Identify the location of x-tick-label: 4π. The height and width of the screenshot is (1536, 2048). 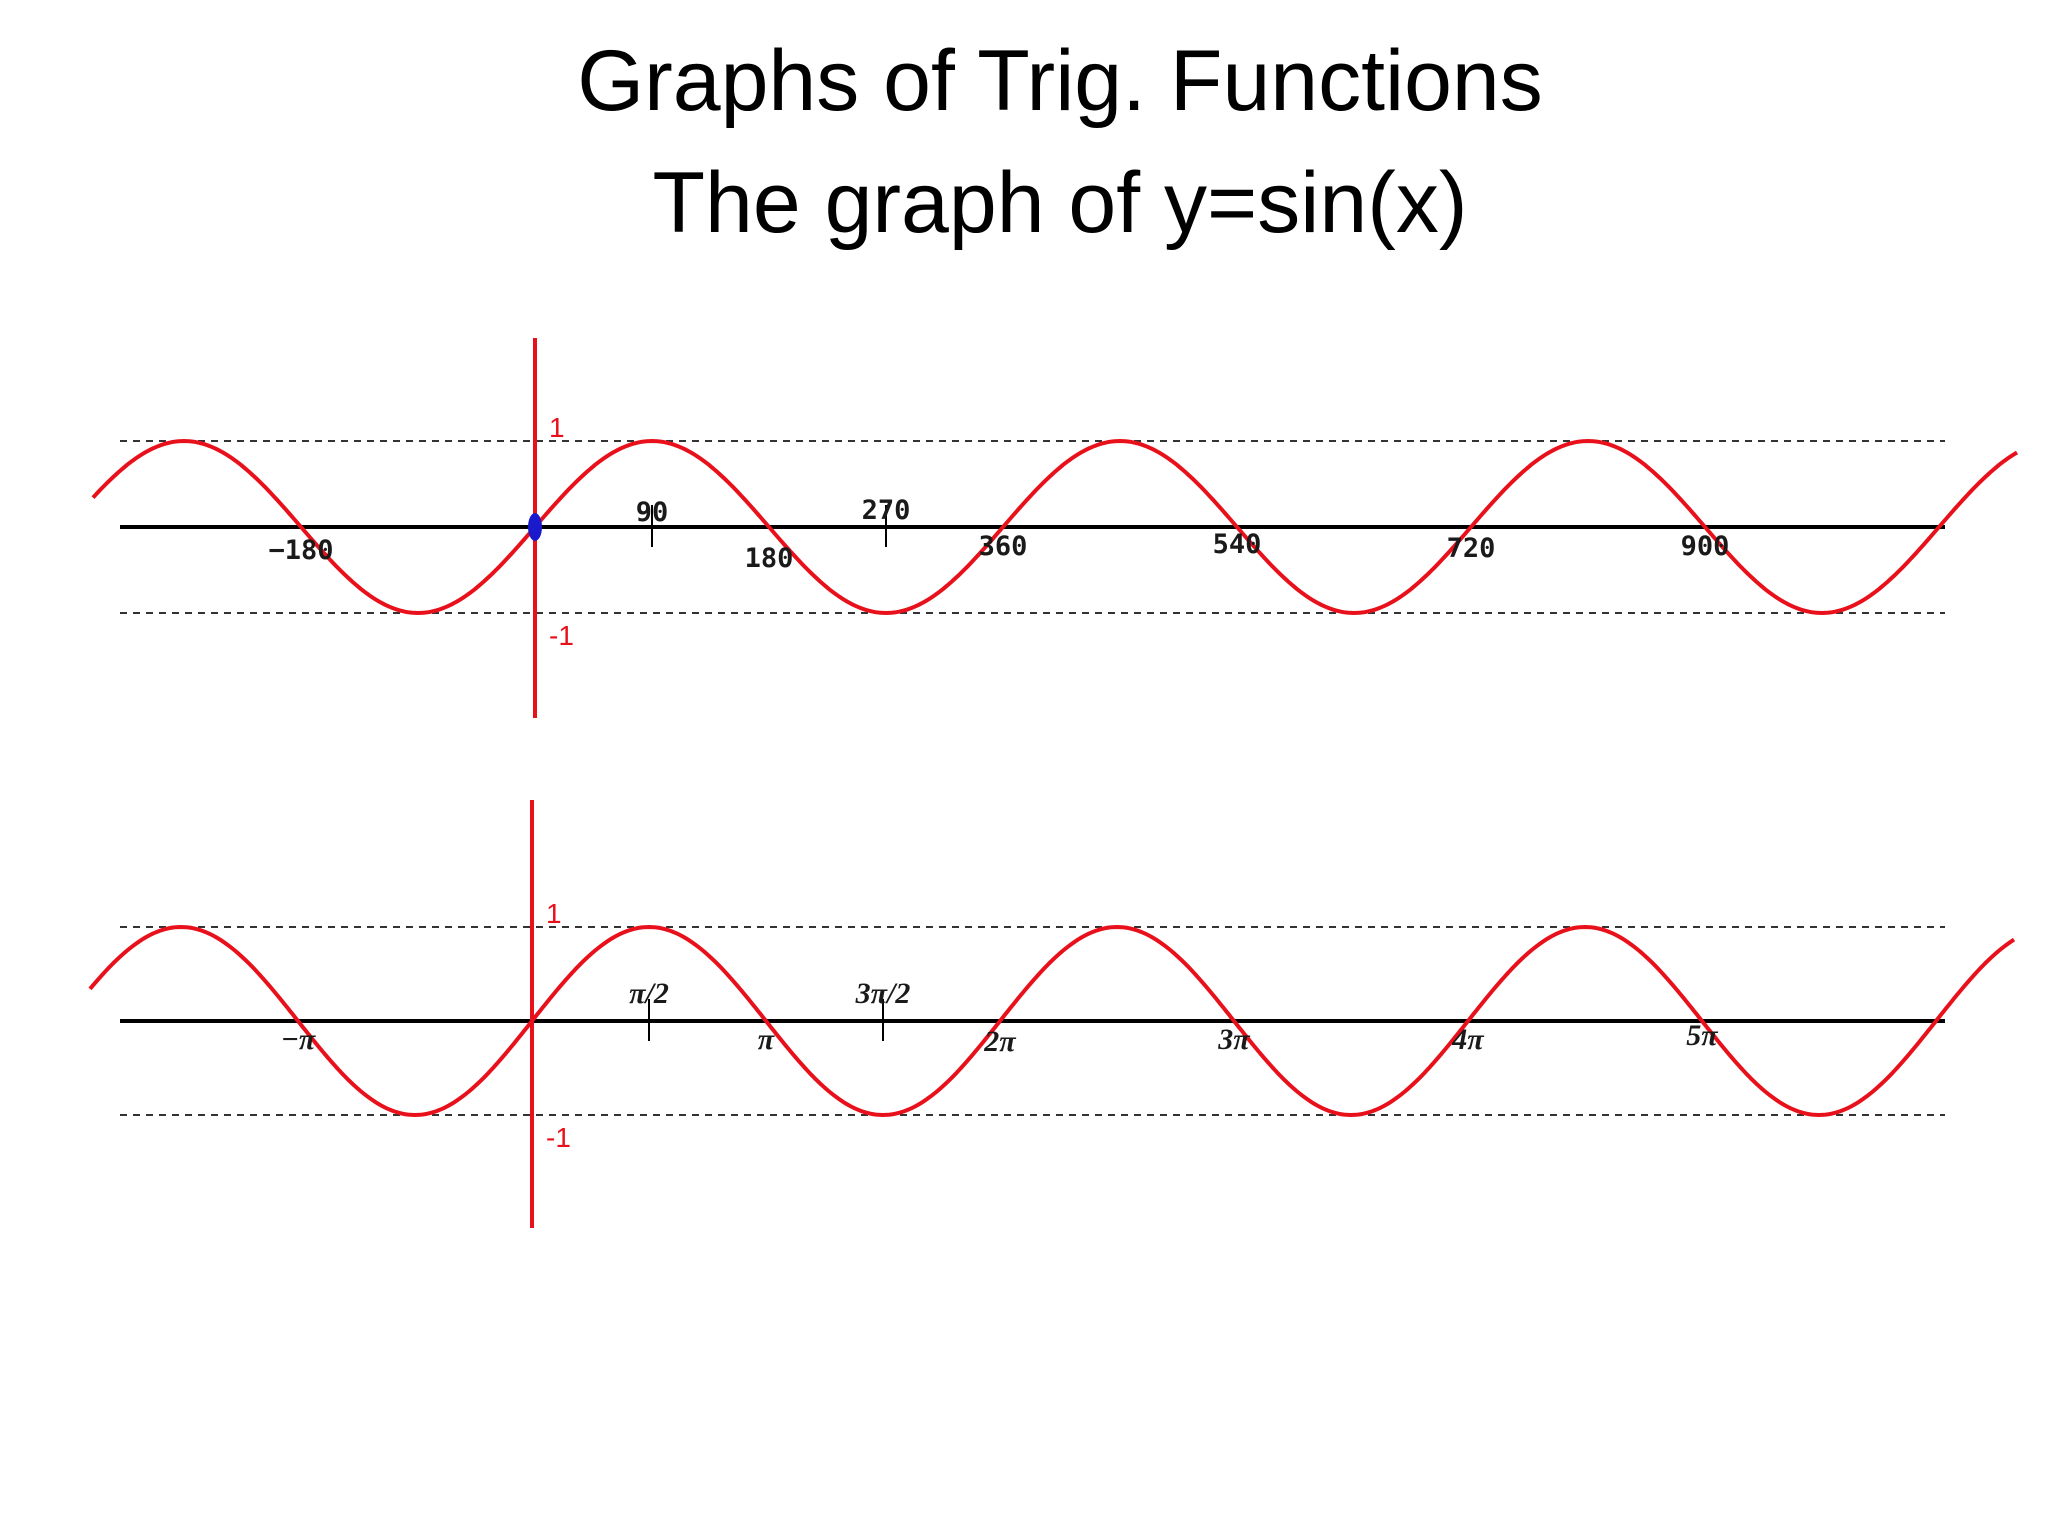
(1467, 1039).